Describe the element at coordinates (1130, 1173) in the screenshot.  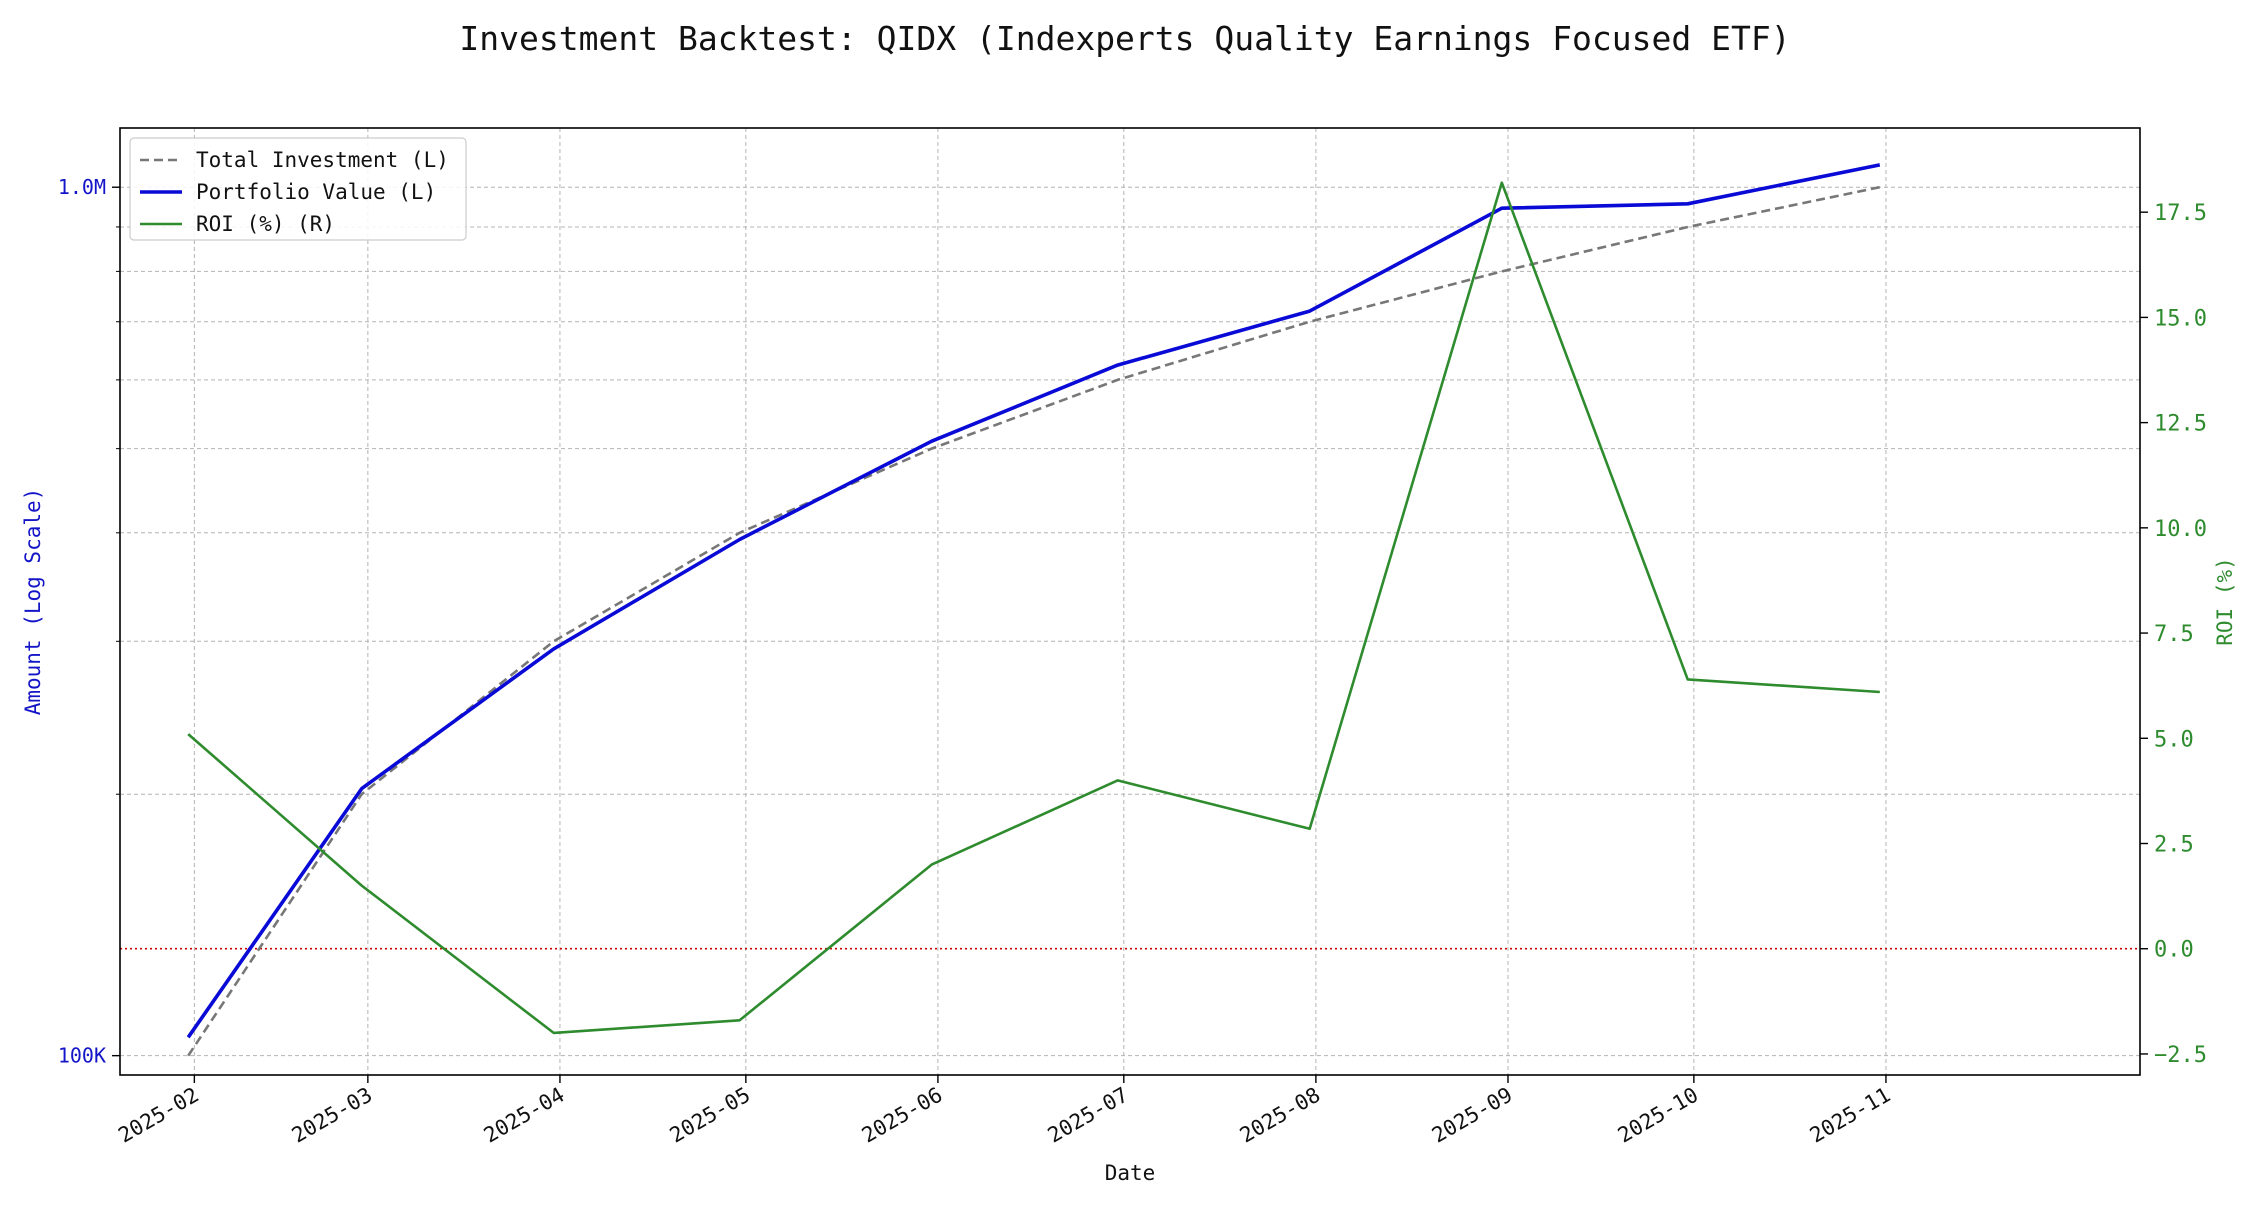
I see `x-axis-label: Date` at that location.